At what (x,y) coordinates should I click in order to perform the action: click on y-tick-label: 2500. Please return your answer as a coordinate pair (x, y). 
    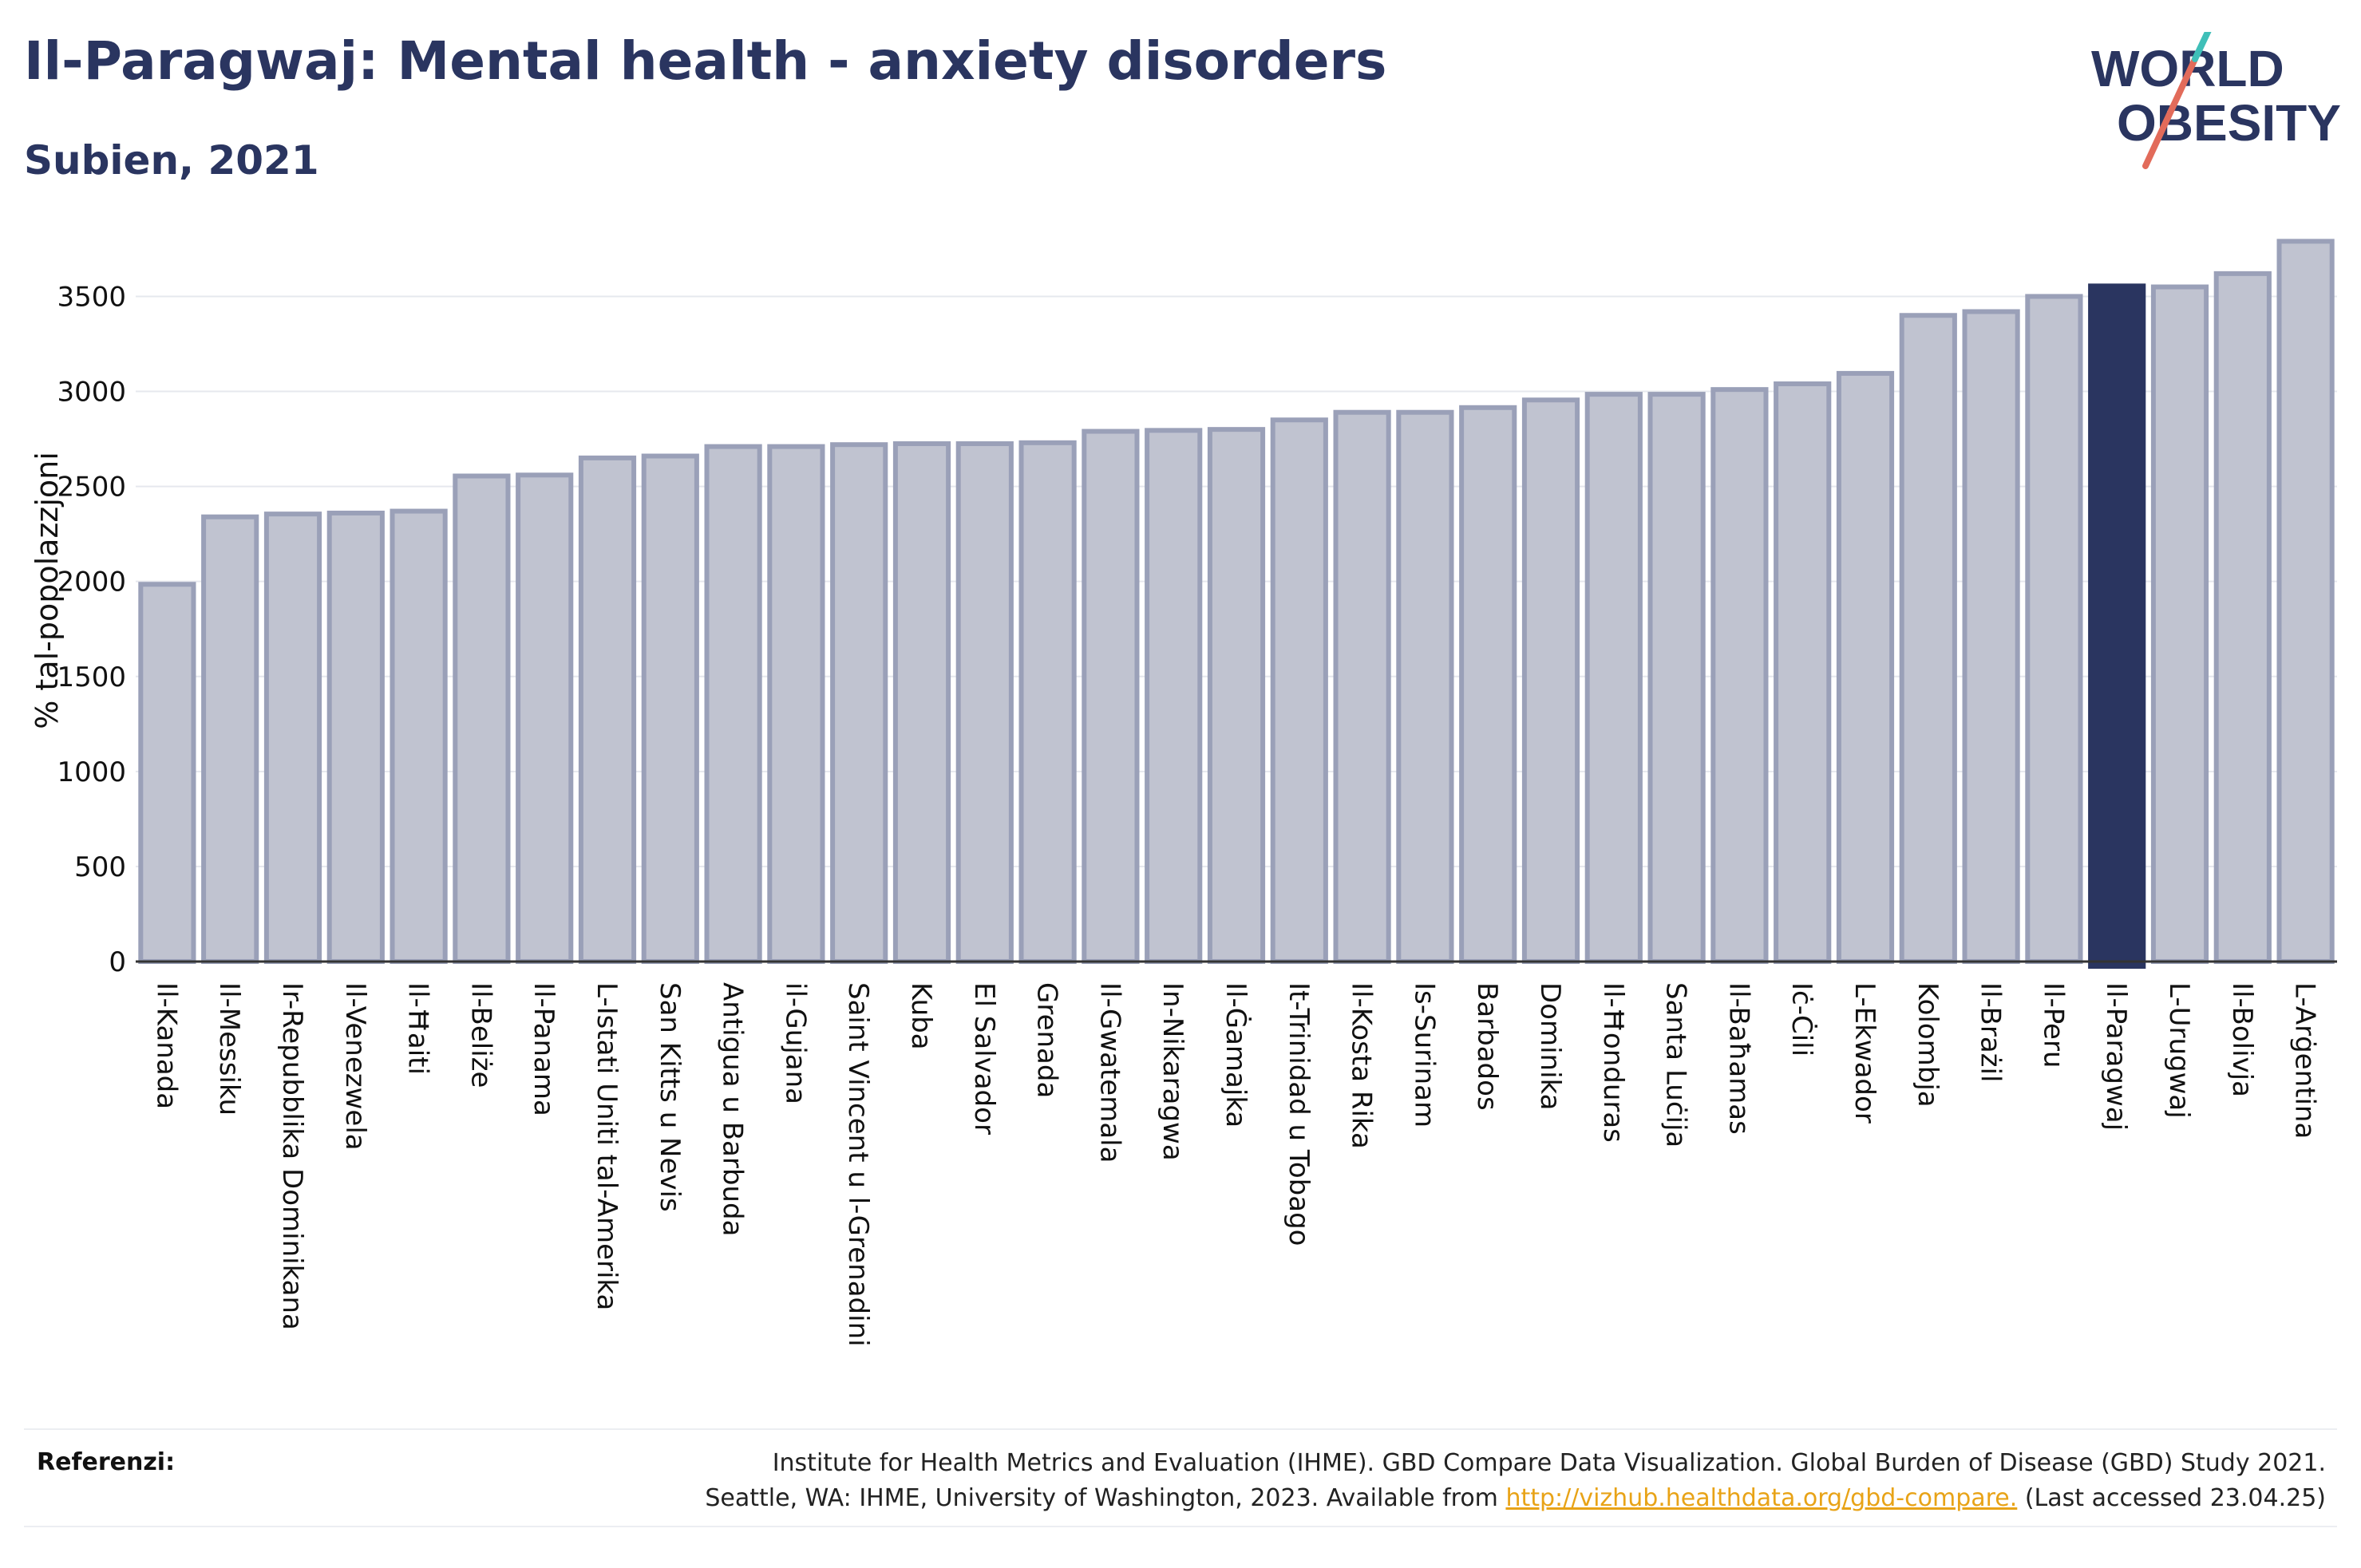
    Looking at the image, I should click on (91, 488).